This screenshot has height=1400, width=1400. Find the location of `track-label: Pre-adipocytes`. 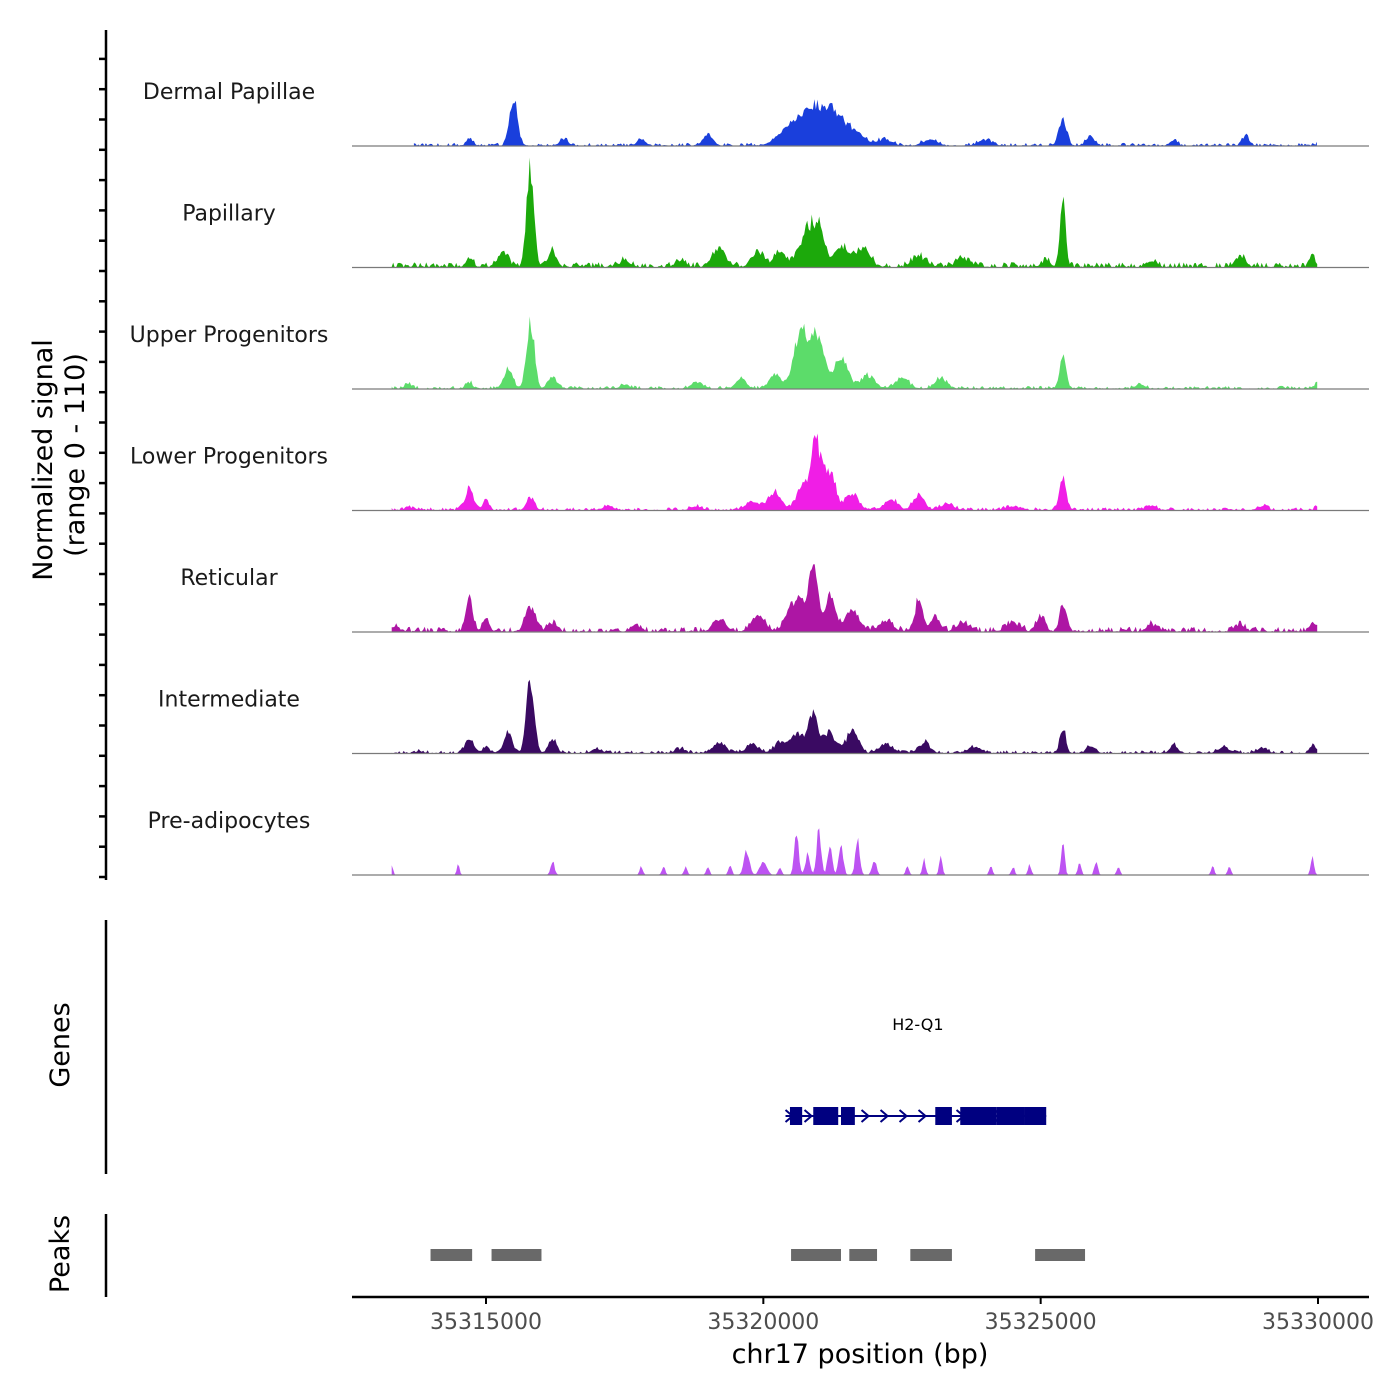

track-label: Pre-adipocytes is located at coordinates (229, 821).